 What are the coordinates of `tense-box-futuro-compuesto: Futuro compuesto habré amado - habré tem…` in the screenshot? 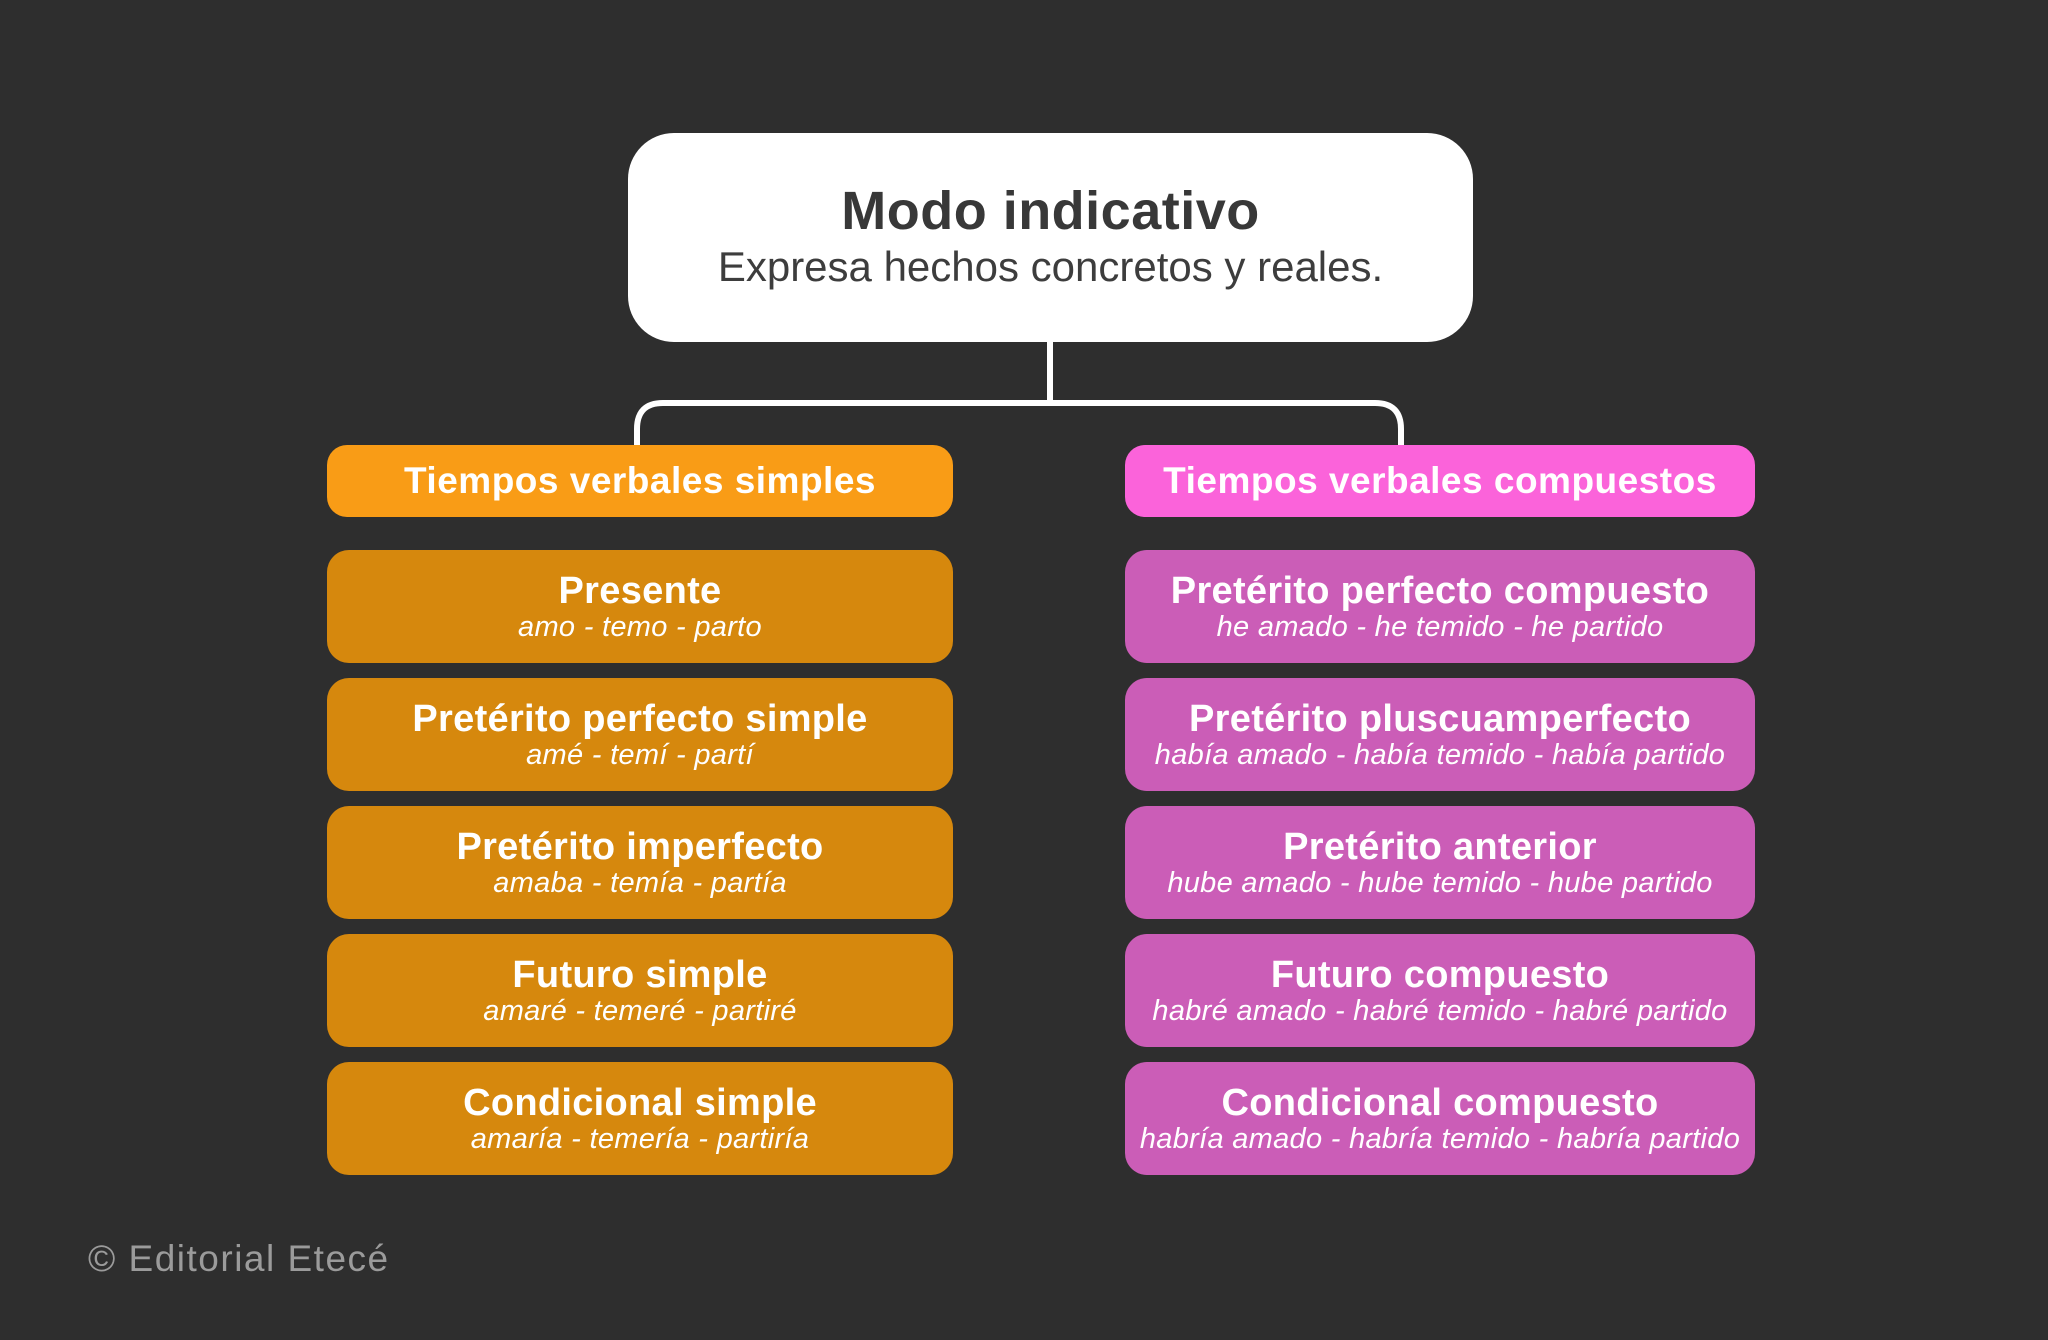 It's located at (1440, 990).